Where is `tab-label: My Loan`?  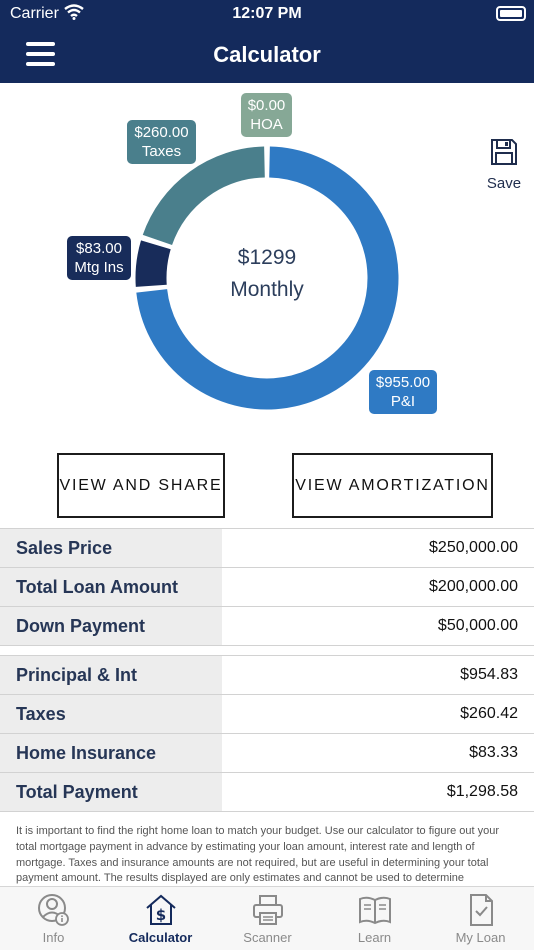 tab-label: My Loan is located at coordinates (480, 937).